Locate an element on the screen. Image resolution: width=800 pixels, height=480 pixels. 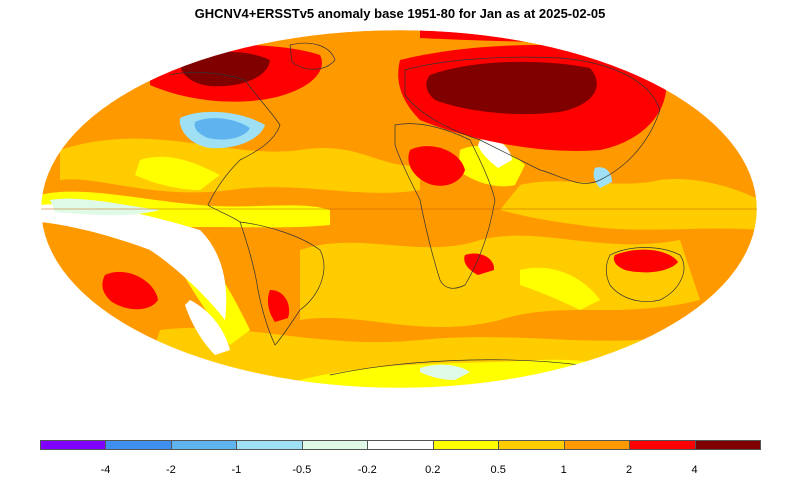
field-blue is located at coordinates (222, 129).